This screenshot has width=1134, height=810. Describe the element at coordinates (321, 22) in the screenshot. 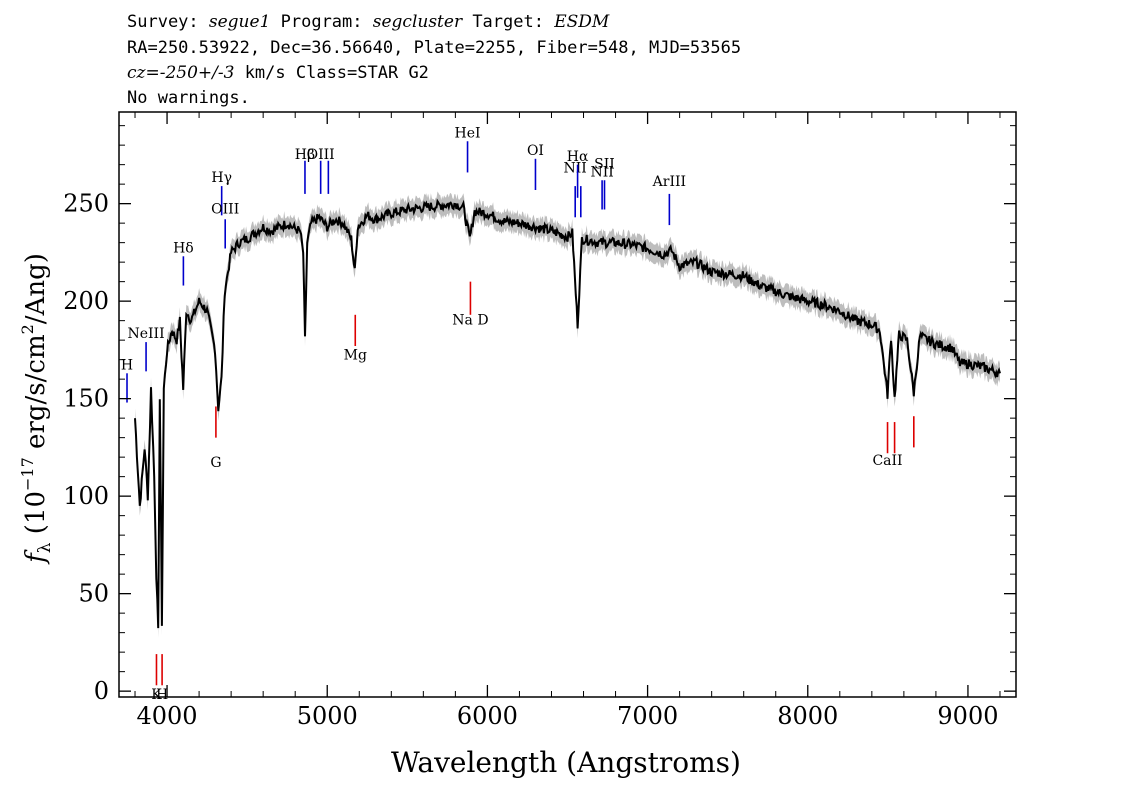

I see `program-label: Program:` at that location.